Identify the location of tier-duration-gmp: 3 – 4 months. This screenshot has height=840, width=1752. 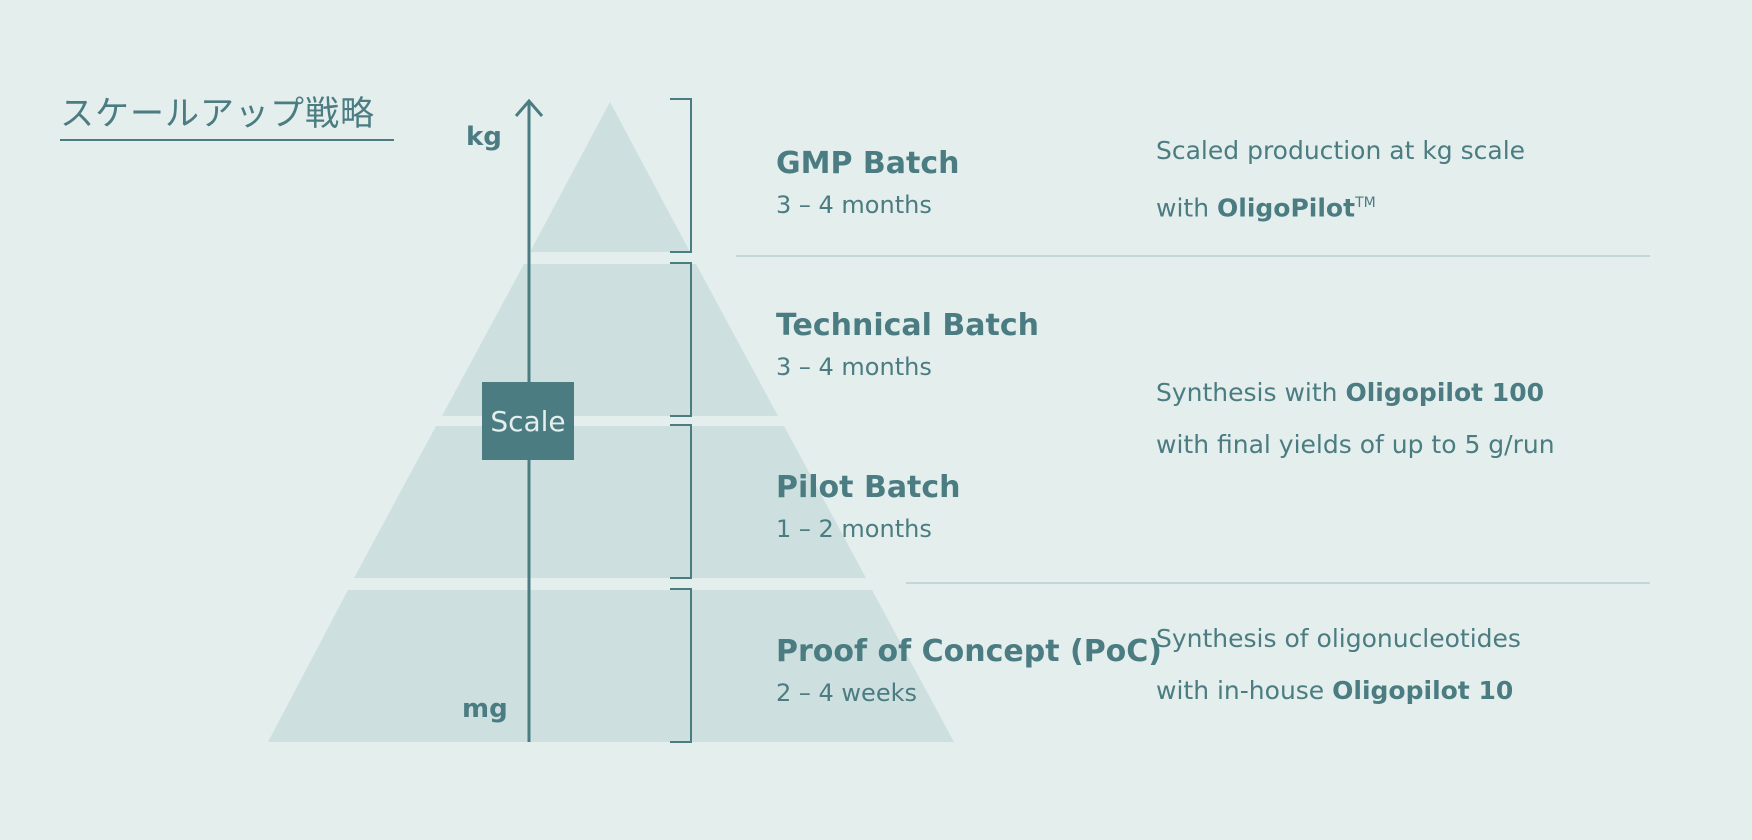
(854, 205).